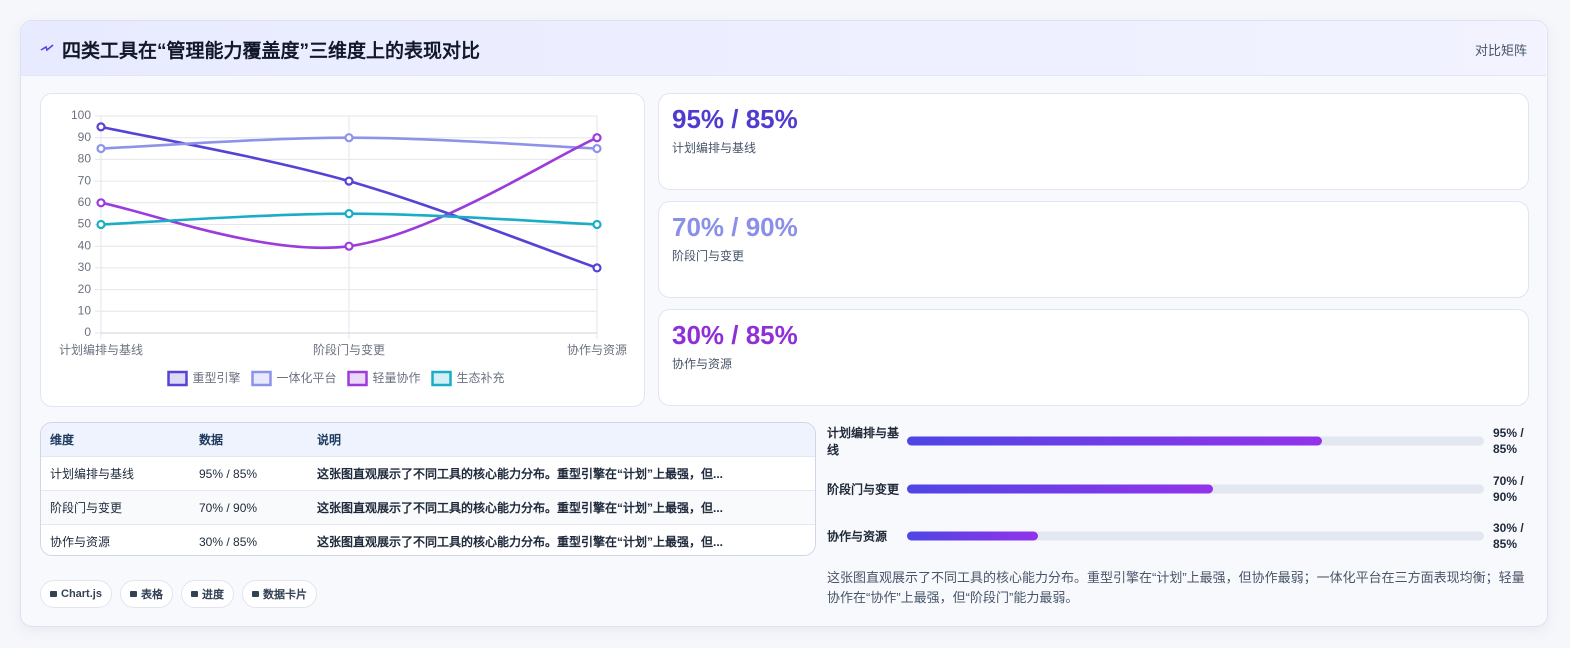  What do you see at coordinates (115, 473) in the screenshot?
I see `table-cell: 计划编排与基线` at bounding box center [115, 473].